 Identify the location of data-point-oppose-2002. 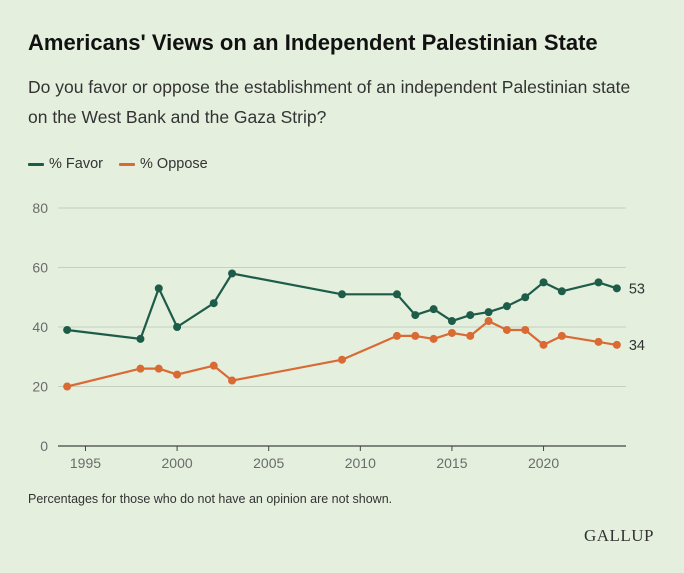
(213, 365).